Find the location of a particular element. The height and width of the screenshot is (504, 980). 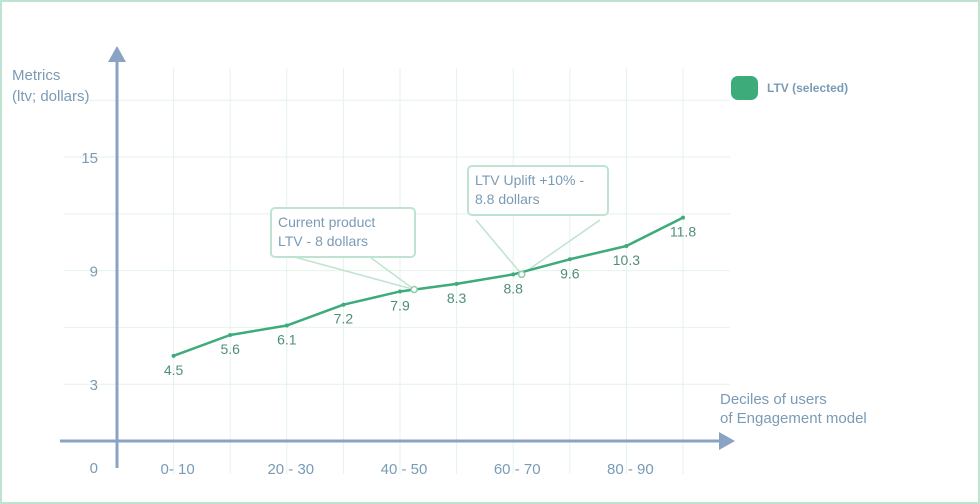

data-label: 10.3 is located at coordinates (626, 260).